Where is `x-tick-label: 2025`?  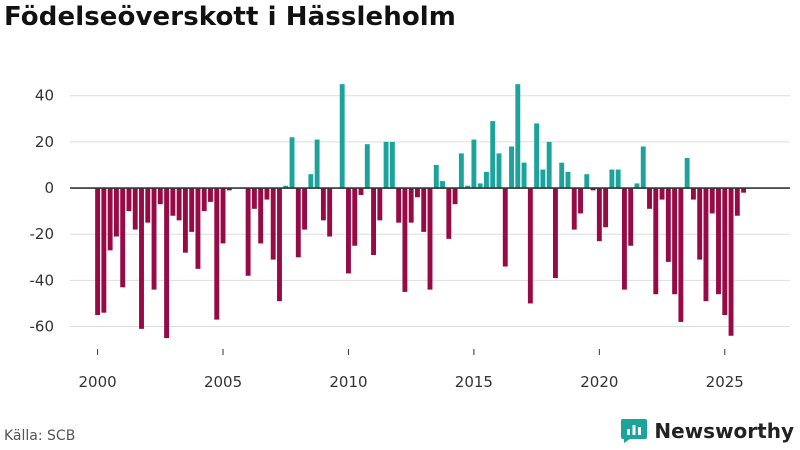 x-tick-label: 2025 is located at coordinates (725, 382).